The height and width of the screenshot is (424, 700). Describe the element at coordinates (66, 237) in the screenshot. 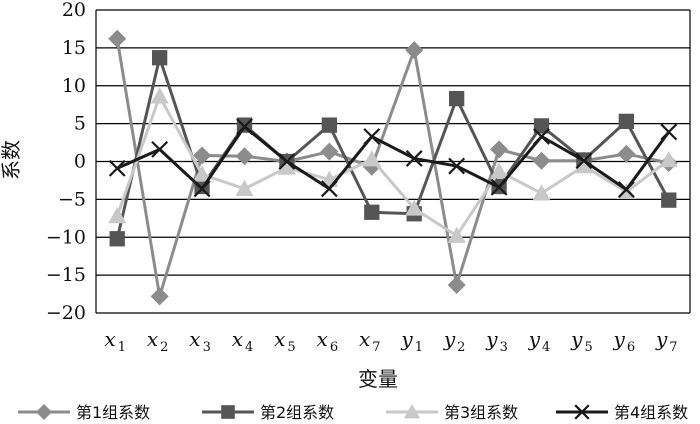

I see `y-tick-label: −10` at that location.